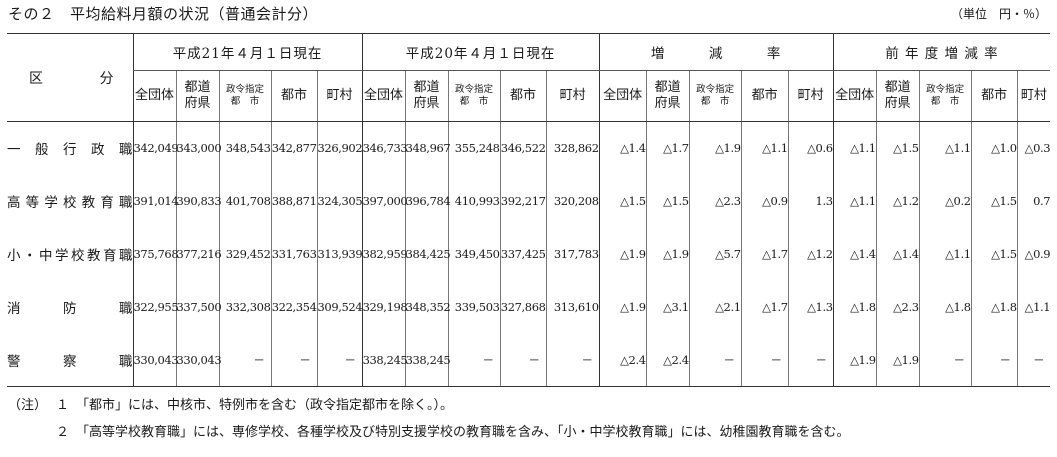 This screenshot has height=457, width=1057. What do you see at coordinates (810, 201) in the screenshot?
I see `table-cell: 1.3` at bounding box center [810, 201].